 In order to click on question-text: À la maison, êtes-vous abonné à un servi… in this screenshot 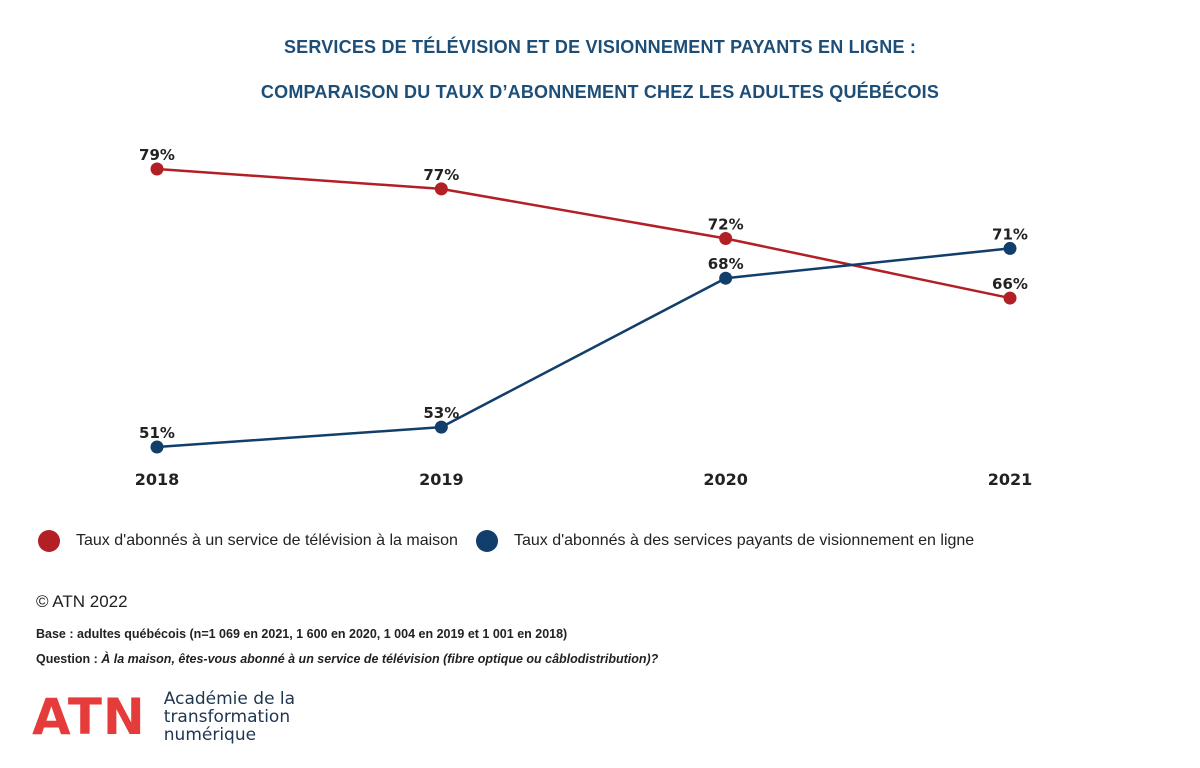, I will do `click(380, 659)`.